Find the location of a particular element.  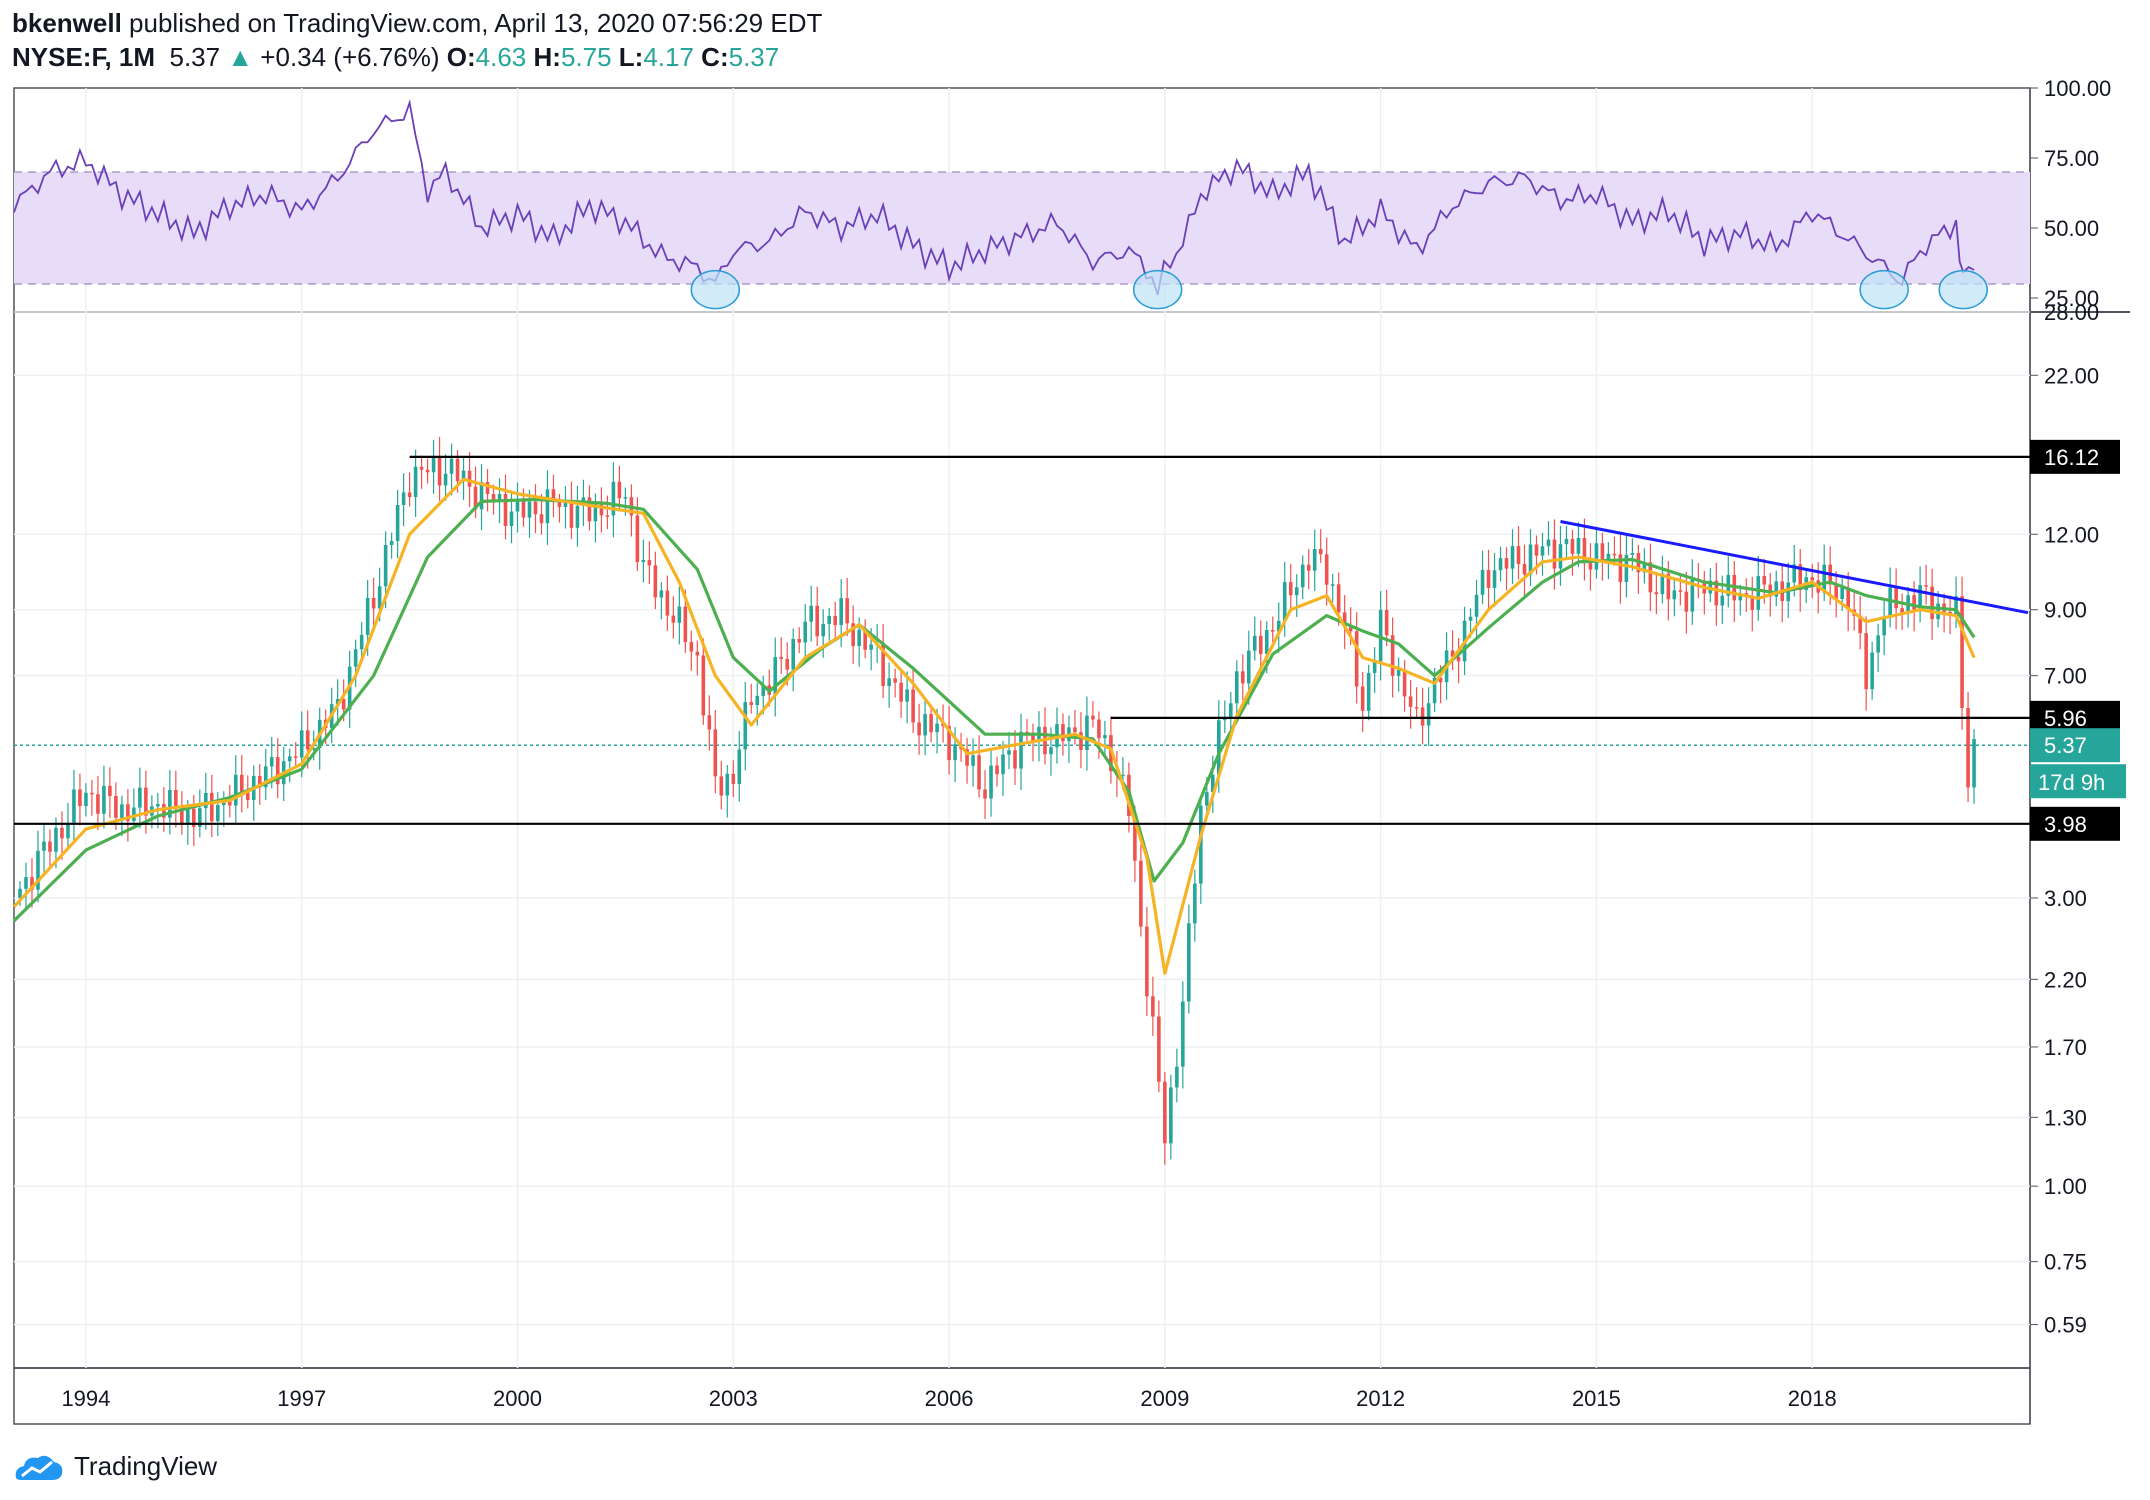

price-tick-label: 7.00 is located at coordinates (2065, 676).